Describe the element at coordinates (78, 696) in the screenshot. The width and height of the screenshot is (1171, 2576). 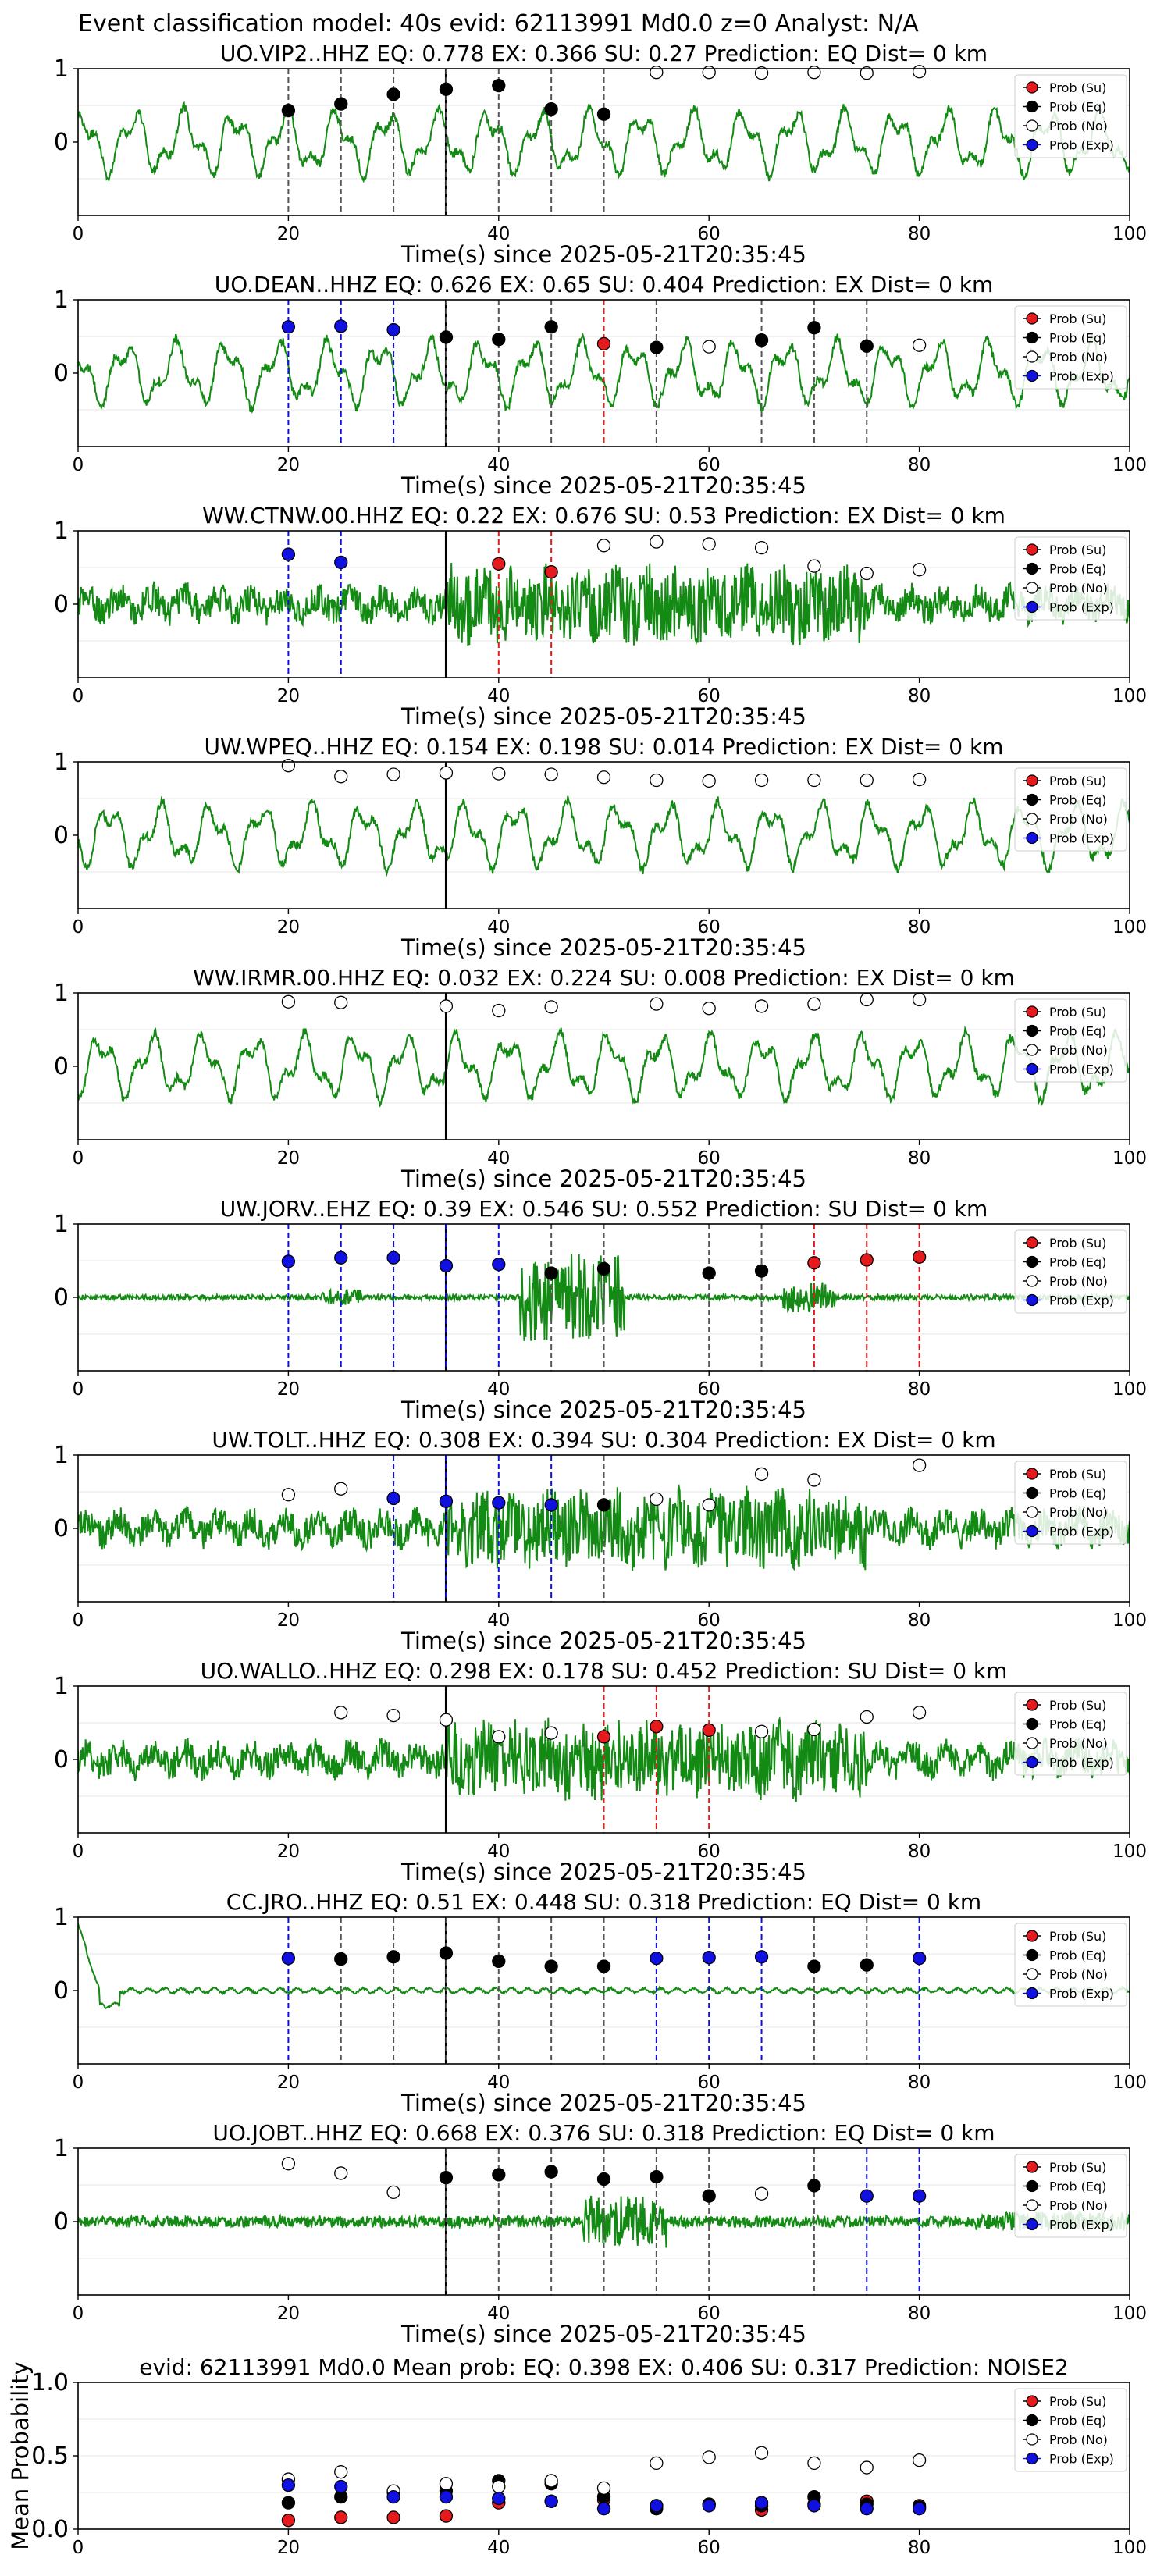
I see `x-tick-label: 0` at that location.